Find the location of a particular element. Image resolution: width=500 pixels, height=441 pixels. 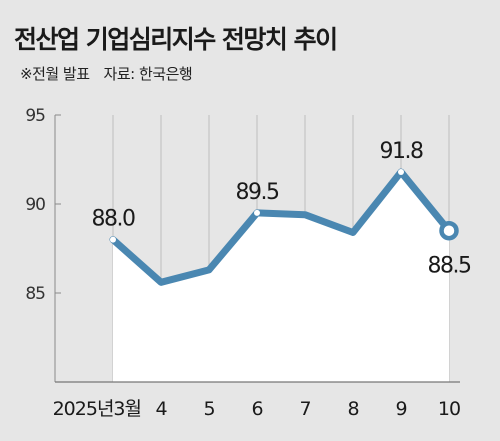

y-tick-labels: 85 90 95 is located at coordinates (43, 205).